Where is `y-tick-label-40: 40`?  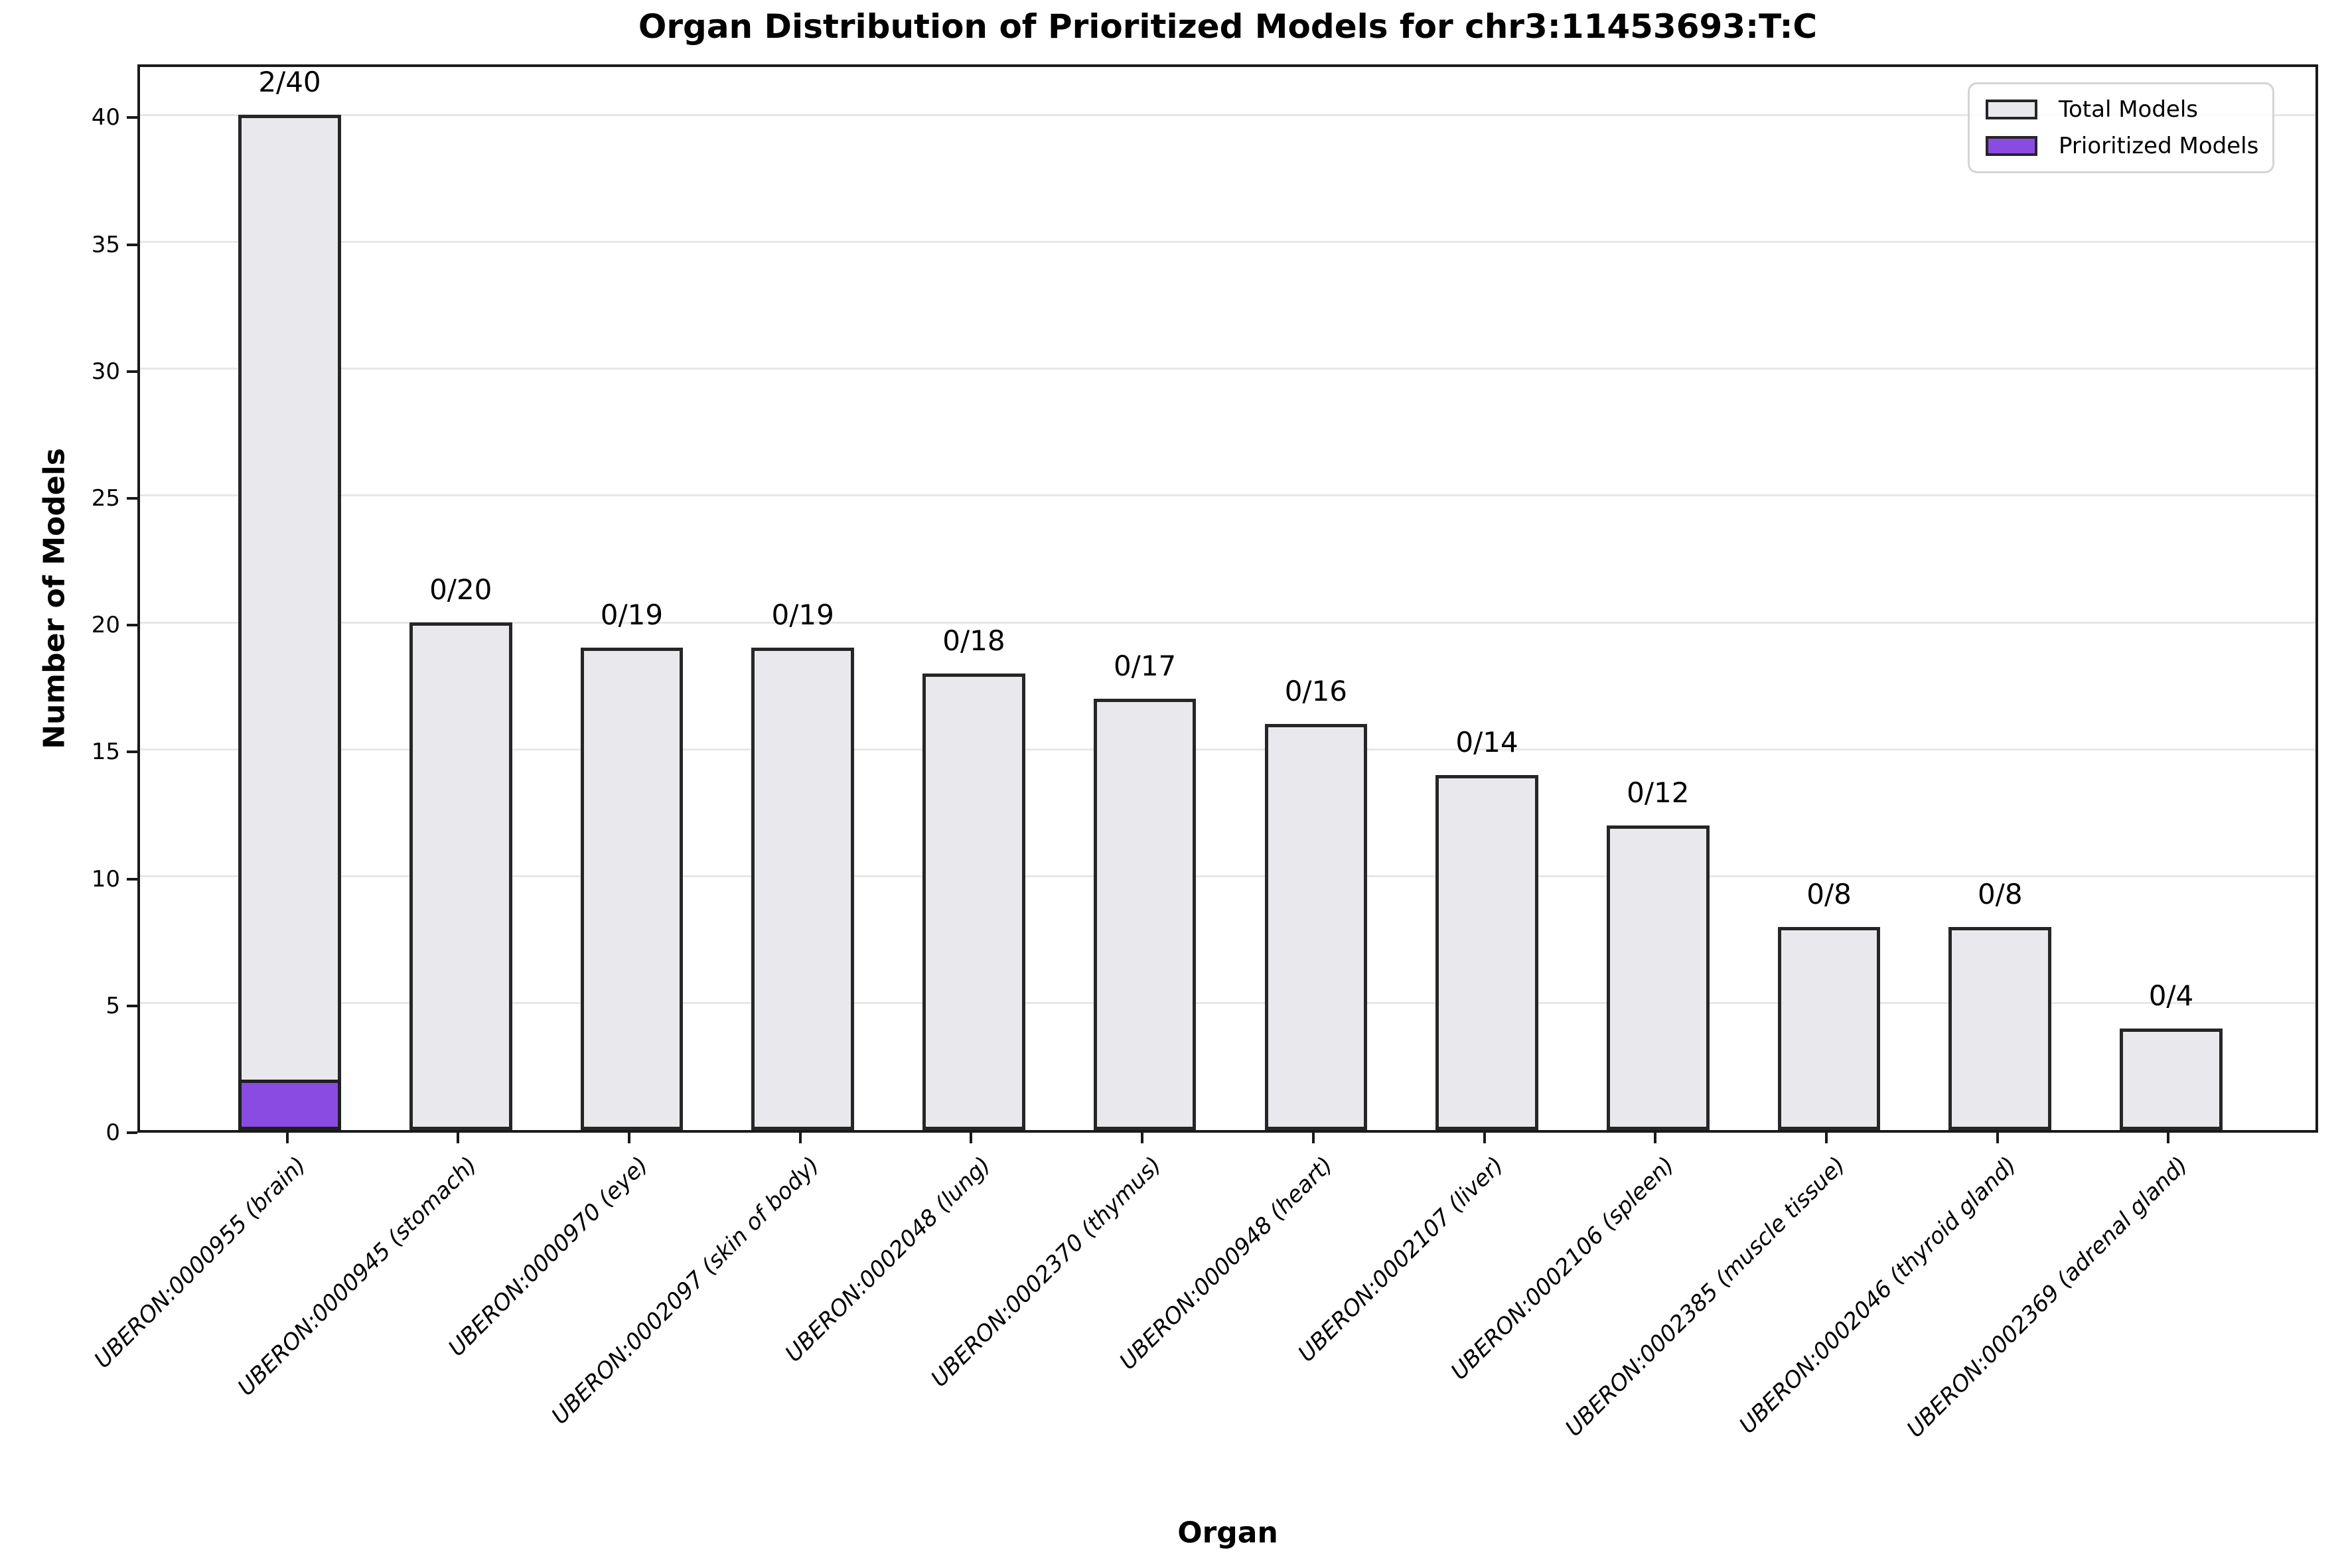 y-tick-label-40: 40 is located at coordinates (105, 117).